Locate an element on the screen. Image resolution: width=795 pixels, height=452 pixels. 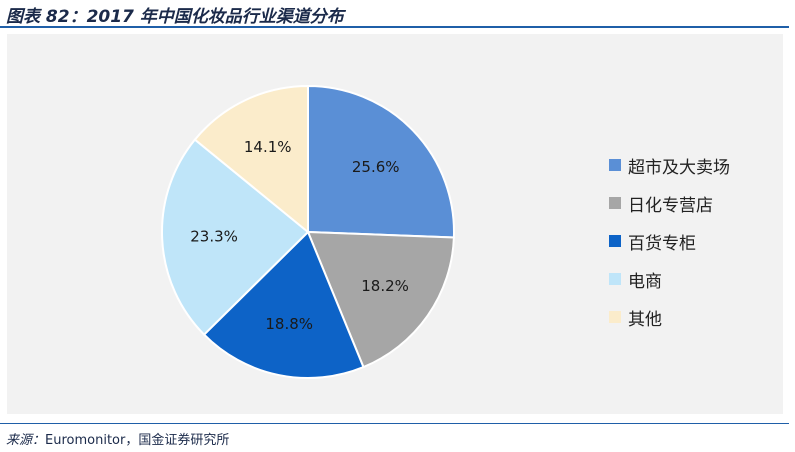
slice-value-label: 18.8% is located at coordinates (289, 324).